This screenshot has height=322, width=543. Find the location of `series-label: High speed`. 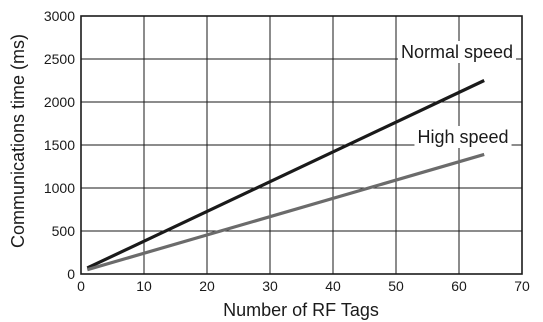

series-label: High speed is located at coordinates (462, 137).